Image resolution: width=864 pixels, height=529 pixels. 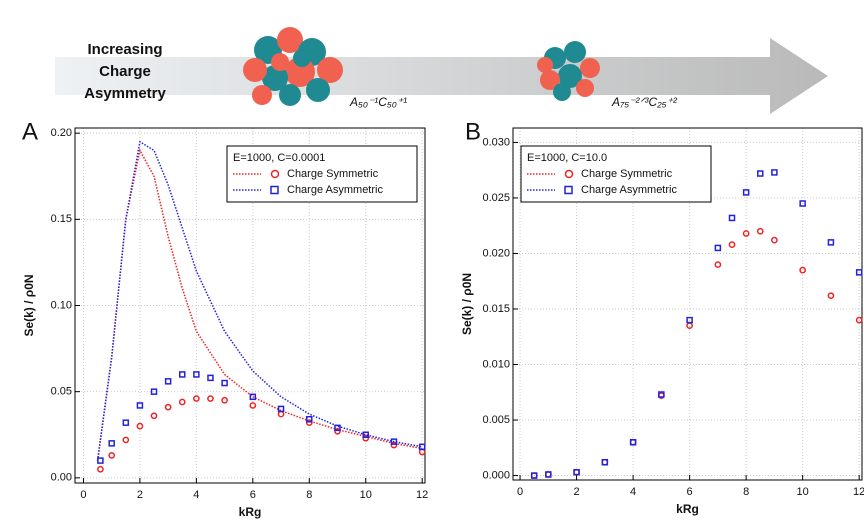 What do you see at coordinates (441, 76) in the screenshot?
I see `arrow` at bounding box center [441, 76].